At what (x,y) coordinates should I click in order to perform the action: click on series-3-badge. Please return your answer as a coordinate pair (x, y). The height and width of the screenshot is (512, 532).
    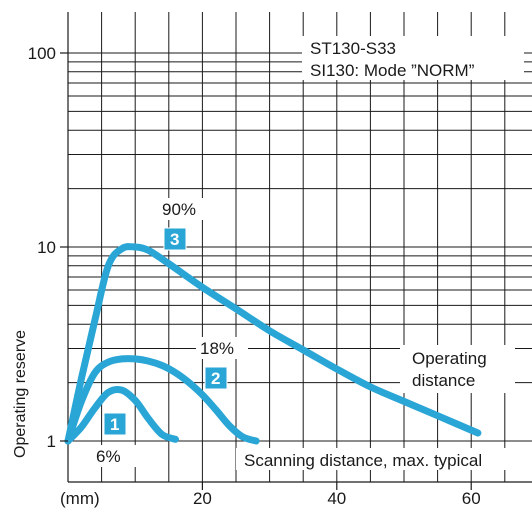
    Looking at the image, I should click on (175, 239).